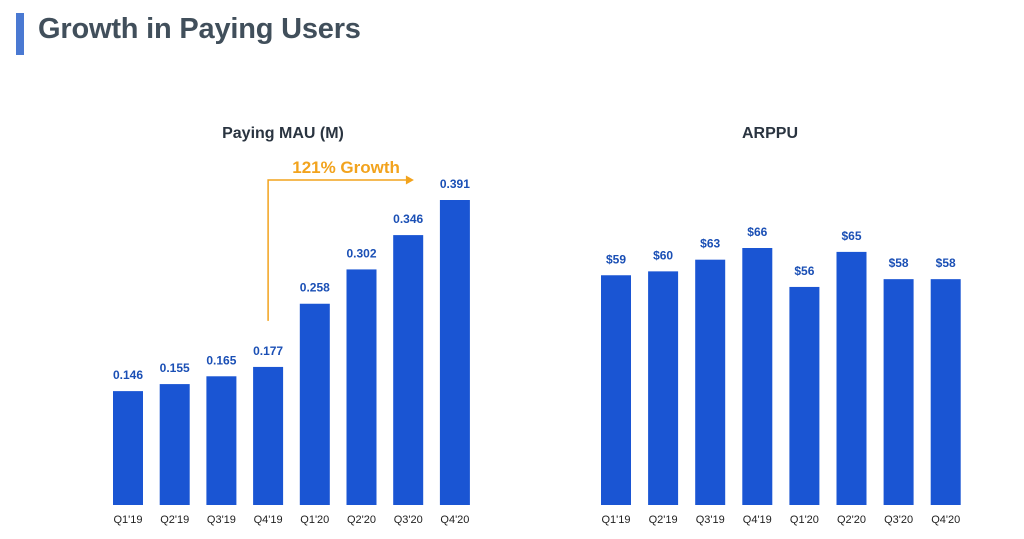 This screenshot has width=1024, height=539. Describe the element at coordinates (409, 180) in the screenshot. I see `growth-arrow-head` at that location.